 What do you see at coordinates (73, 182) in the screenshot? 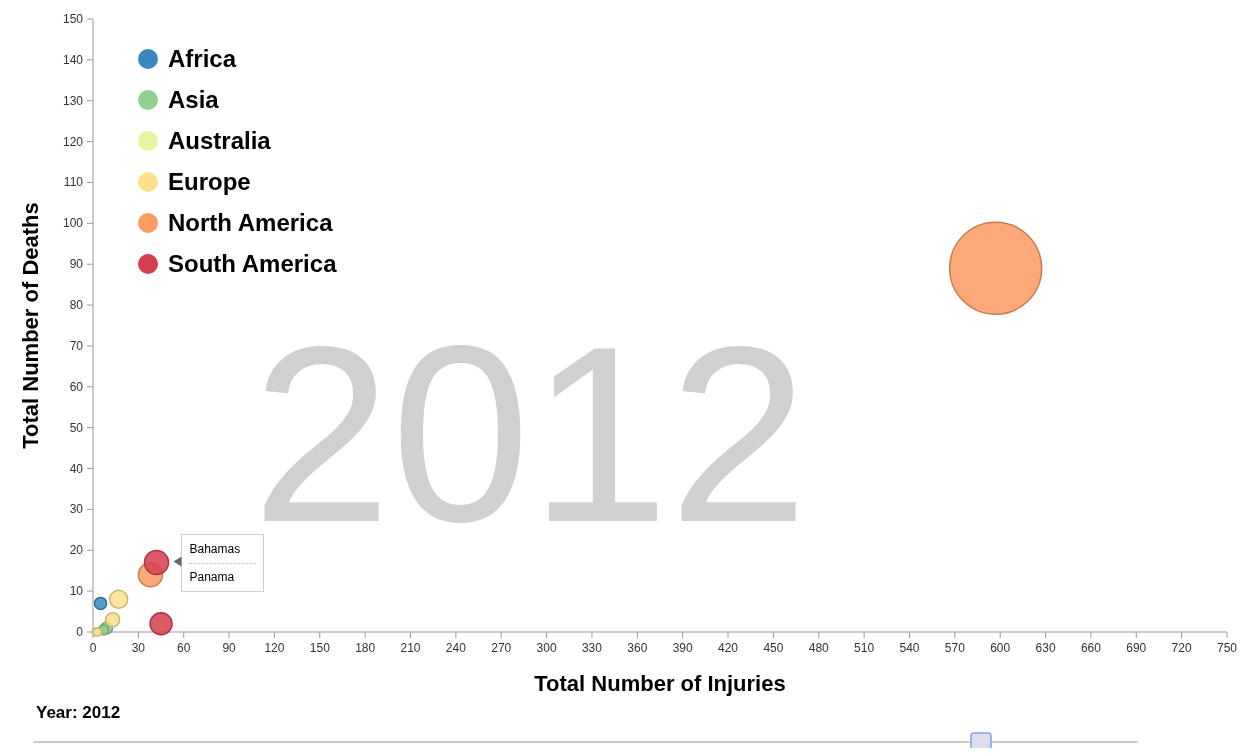
I see `y-tick-label: 110` at bounding box center [73, 182].